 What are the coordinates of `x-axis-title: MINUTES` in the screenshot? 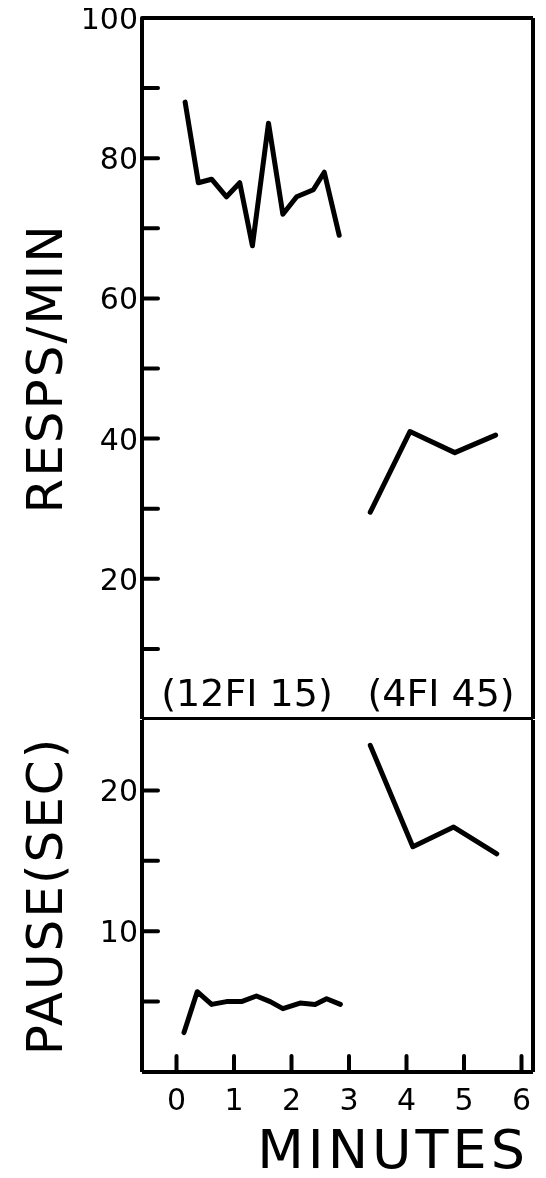 It's located at (393, 1148).